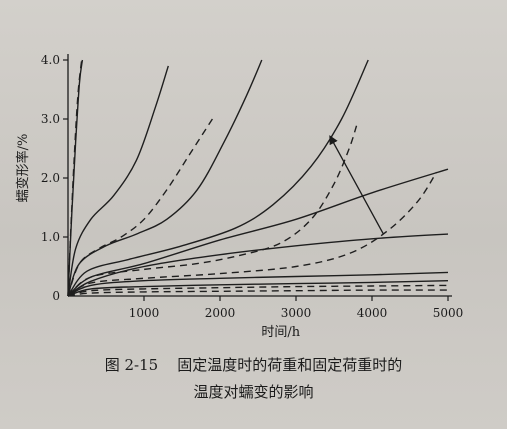 Image resolution: width=507 pixels, height=429 pixels. I want to click on x-tick-label: 4000, so click(372, 313).